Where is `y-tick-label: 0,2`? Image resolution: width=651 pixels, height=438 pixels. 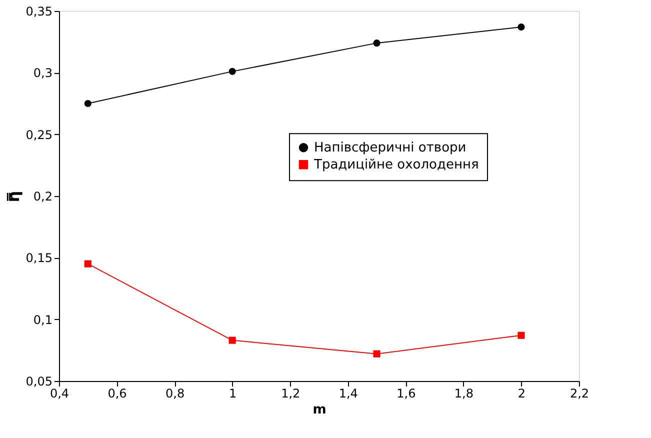 y-tick-label: 0,2 is located at coordinates (42, 197).